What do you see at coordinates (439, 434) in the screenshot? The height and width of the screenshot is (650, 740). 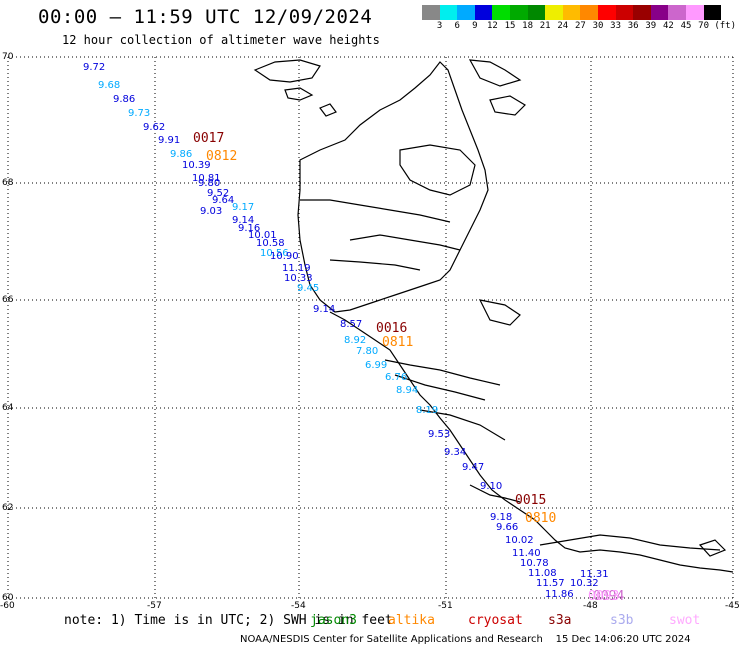 I see `swh-value-label: 9.53` at bounding box center [439, 434].